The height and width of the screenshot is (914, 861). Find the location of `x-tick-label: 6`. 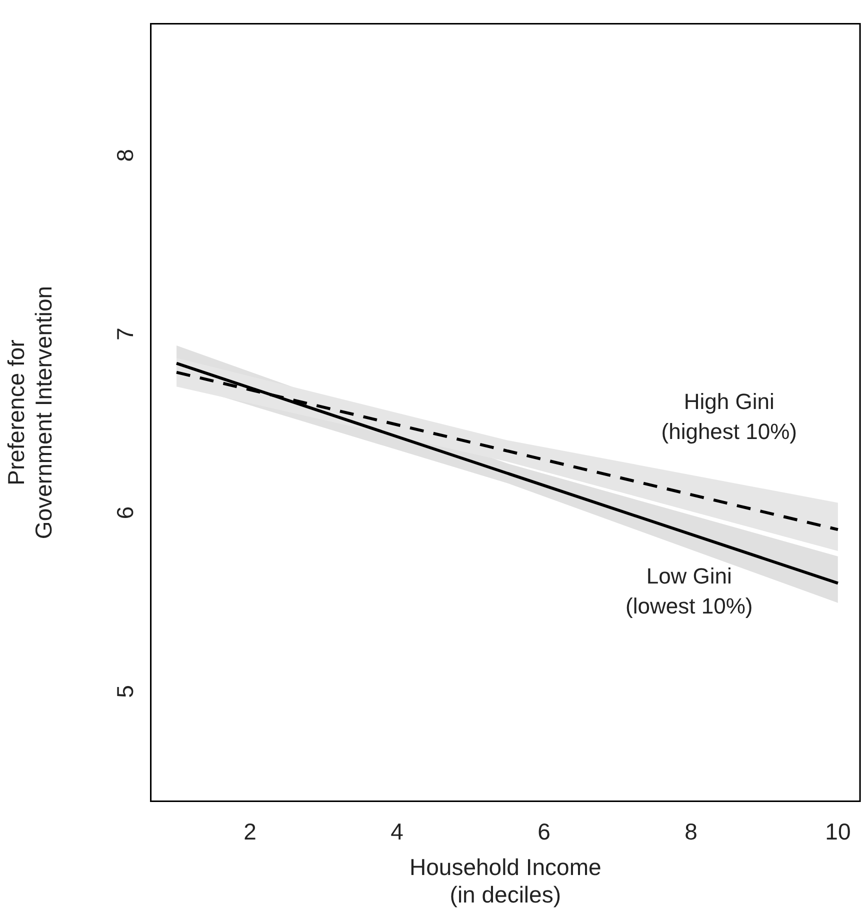

x-tick-label: 6 is located at coordinates (544, 831).